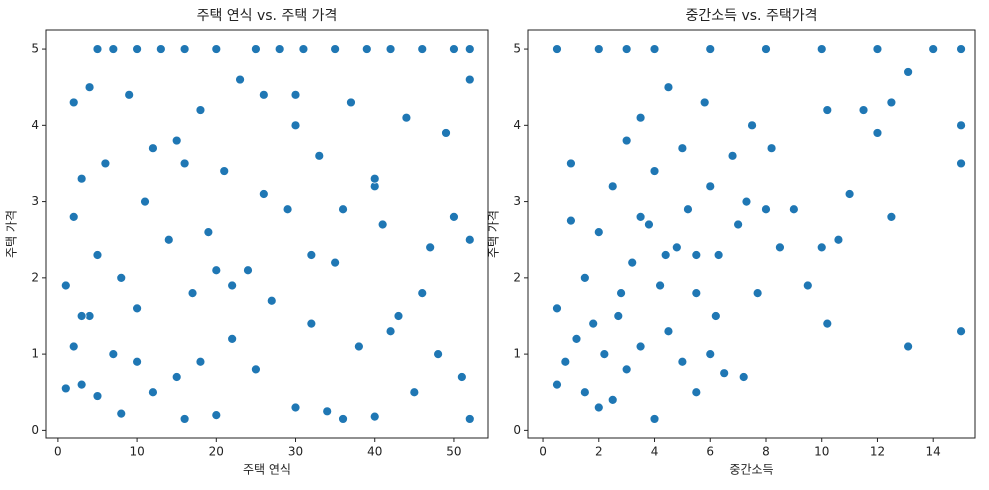 The image size is (989, 490). What do you see at coordinates (216, 452) in the screenshot?
I see `x-tick-label: 20` at bounding box center [216, 452].